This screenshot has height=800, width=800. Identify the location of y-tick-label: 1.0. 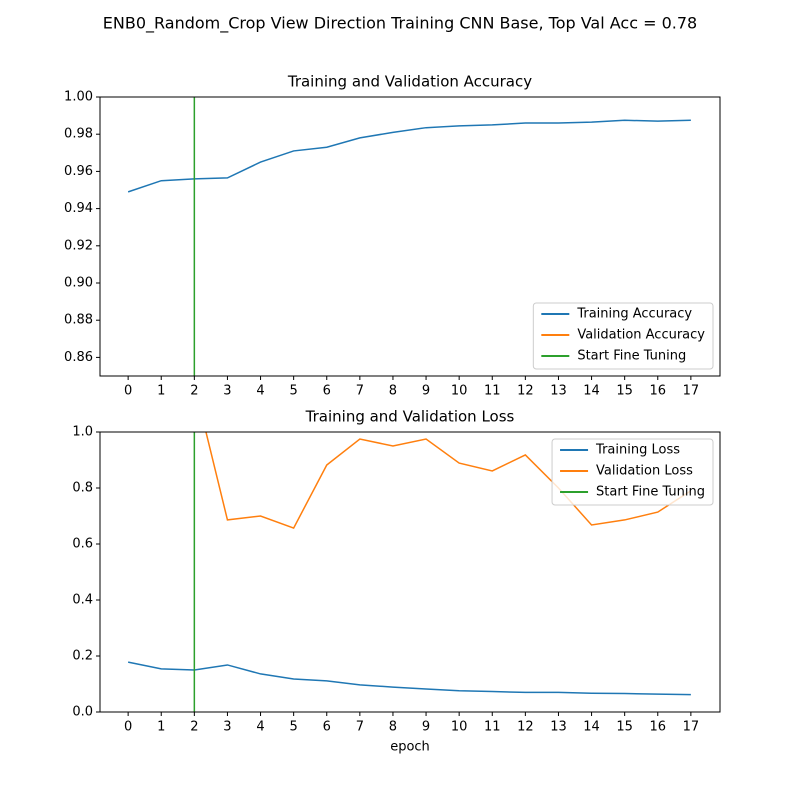
(82, 432).